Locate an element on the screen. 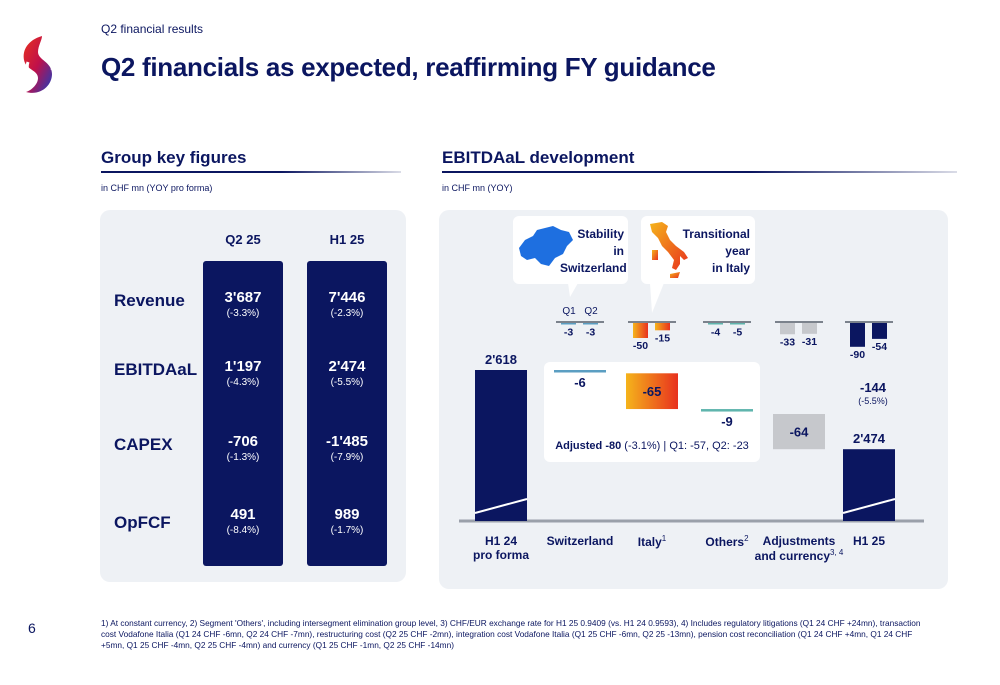  italy-map-icon is located at coordinates (669, 250).